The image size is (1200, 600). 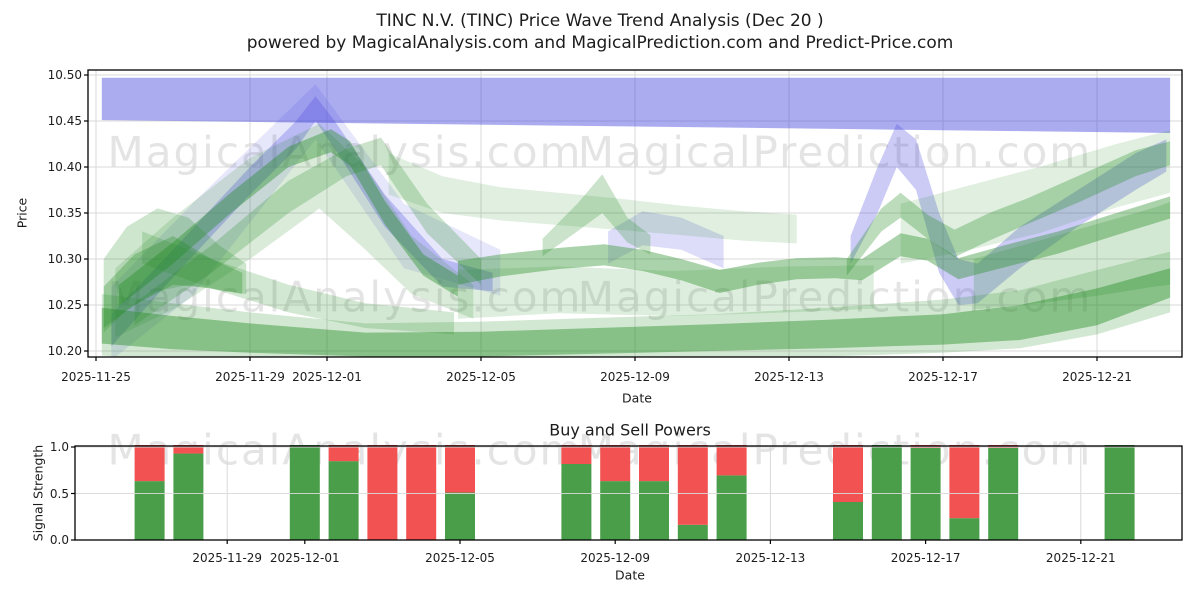 I want to click on price-x-tick-label: 2025-12-13, so click(x=789, y=377).